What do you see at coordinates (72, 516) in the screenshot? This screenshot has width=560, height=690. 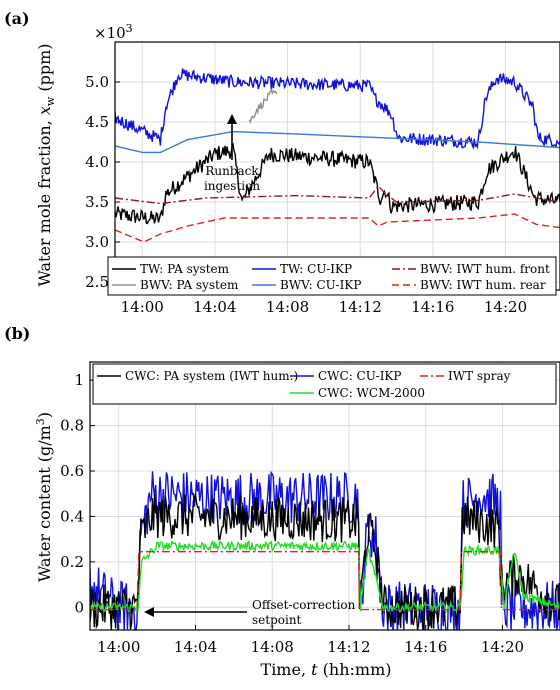 I see `y-tick-label: 0.4` at bounding box center [72, 516].